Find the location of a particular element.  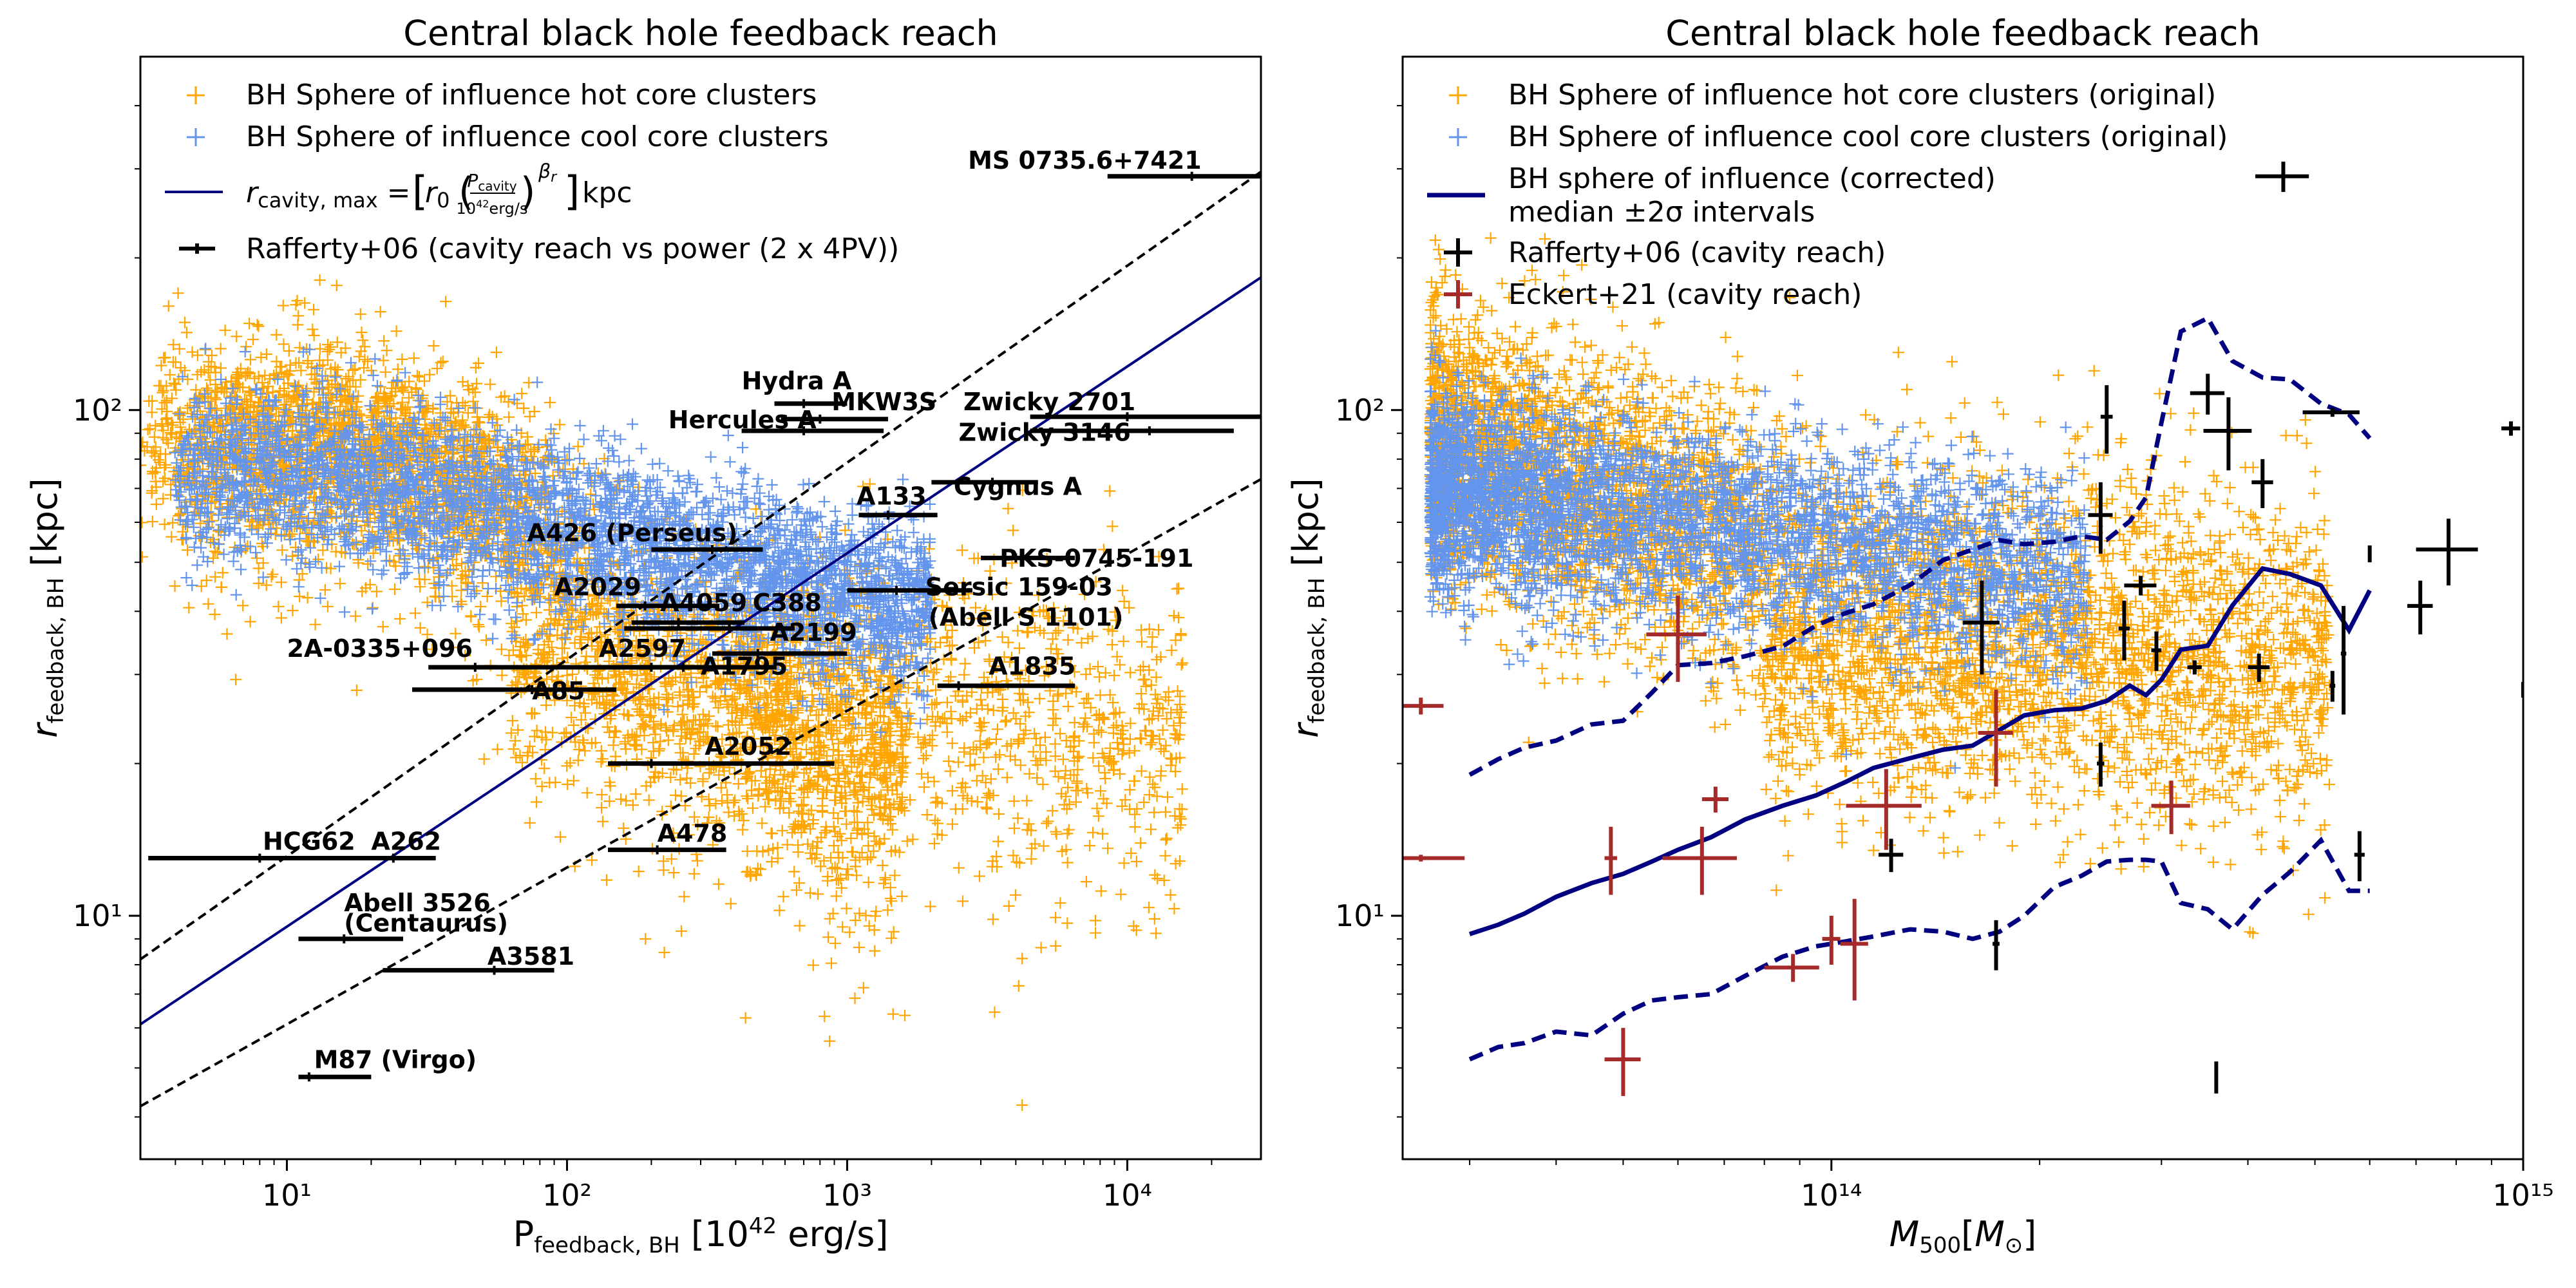

right-xtick-label: 10¹⁵ is located at coordinates (2522, 1195).